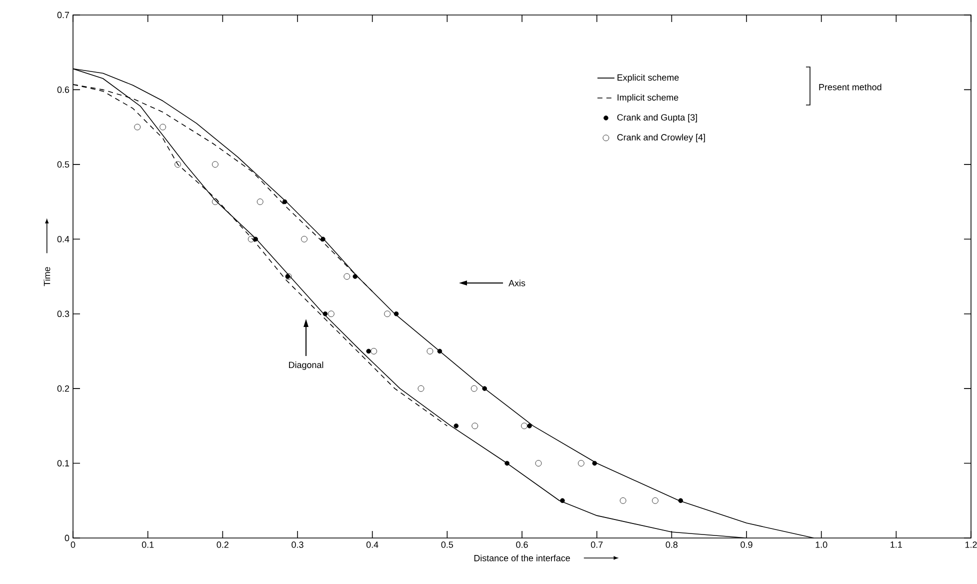  I want to click on legend-label: Implicit scheme, so click(648, 98).